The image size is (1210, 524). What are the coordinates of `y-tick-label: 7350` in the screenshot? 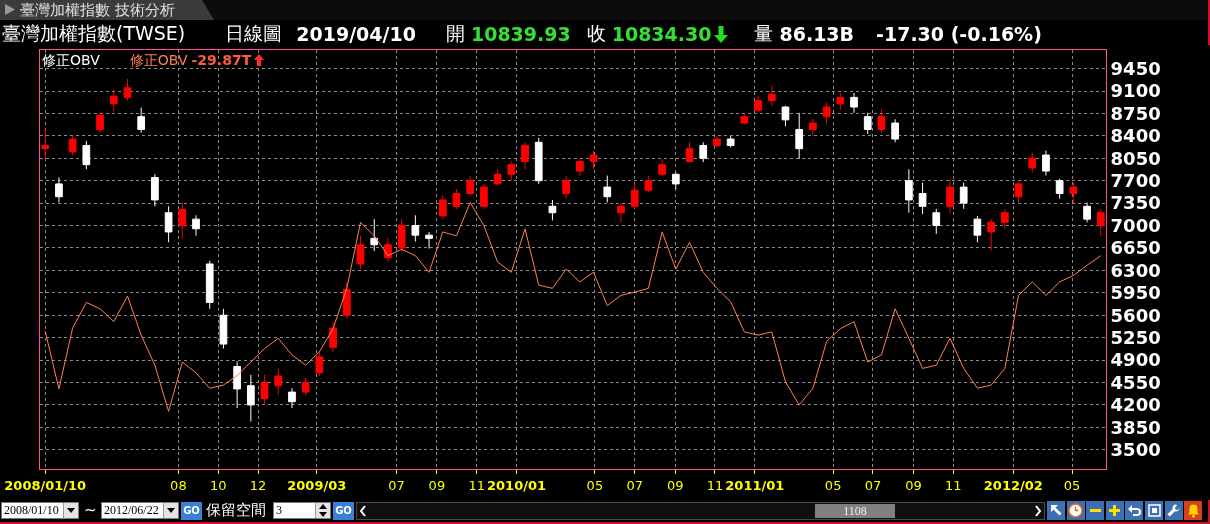 It's located at (1135, 203).